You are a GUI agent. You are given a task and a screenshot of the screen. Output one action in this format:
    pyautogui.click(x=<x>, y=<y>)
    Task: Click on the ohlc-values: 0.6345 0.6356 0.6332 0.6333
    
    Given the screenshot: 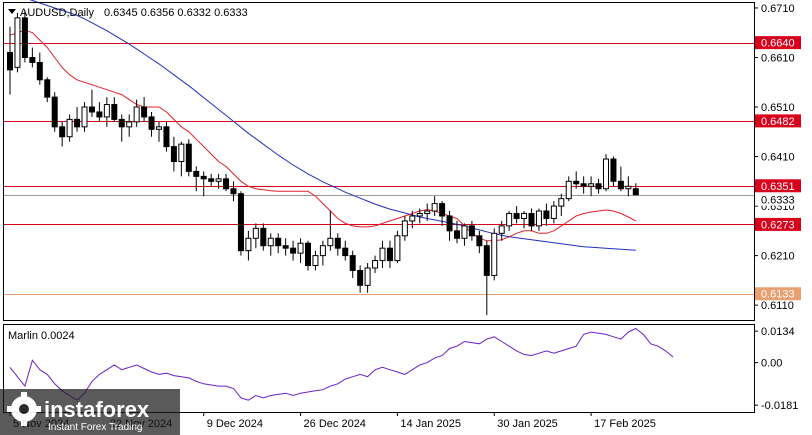 What is the action you would take?
    pyautogui.click(x=176, y=13)
    